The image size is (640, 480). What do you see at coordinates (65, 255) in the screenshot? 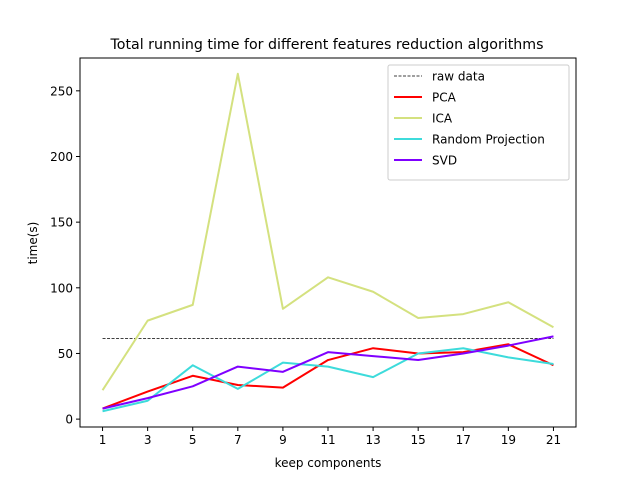
I see `y-axis: 0 50 100 150 200 250` at bounding box center [65, 255].